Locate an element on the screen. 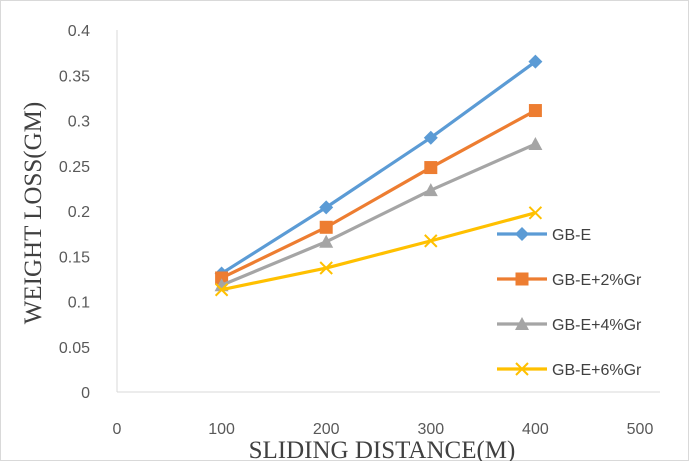 The width and height of the screenshot is (689, 461). x-tick-labels: 0 100 200 300 400 500 is located at coordinates (383, 429).